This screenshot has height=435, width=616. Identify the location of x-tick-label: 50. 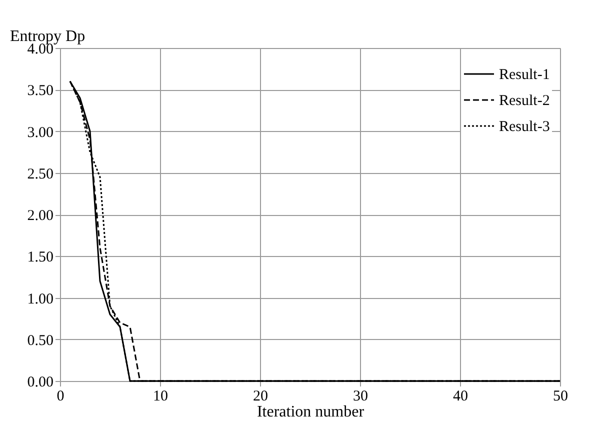
(560, 396).